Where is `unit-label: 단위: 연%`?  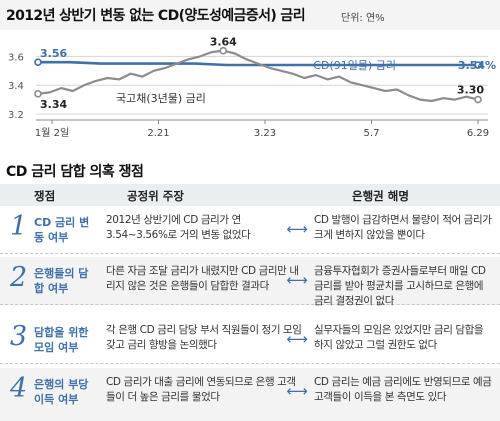 unit-label: 단위: 연% is located at coordinates (363, 18).